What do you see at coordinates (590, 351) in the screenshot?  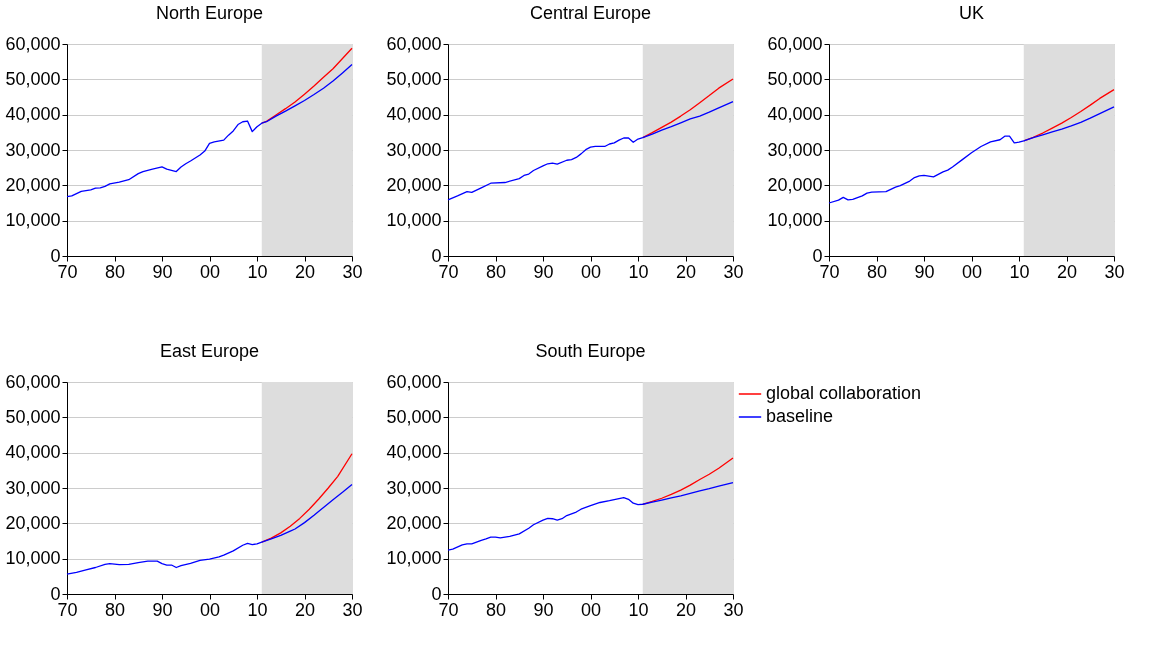 I see `chart-title: South Europe` at bounding box center [590, 351].